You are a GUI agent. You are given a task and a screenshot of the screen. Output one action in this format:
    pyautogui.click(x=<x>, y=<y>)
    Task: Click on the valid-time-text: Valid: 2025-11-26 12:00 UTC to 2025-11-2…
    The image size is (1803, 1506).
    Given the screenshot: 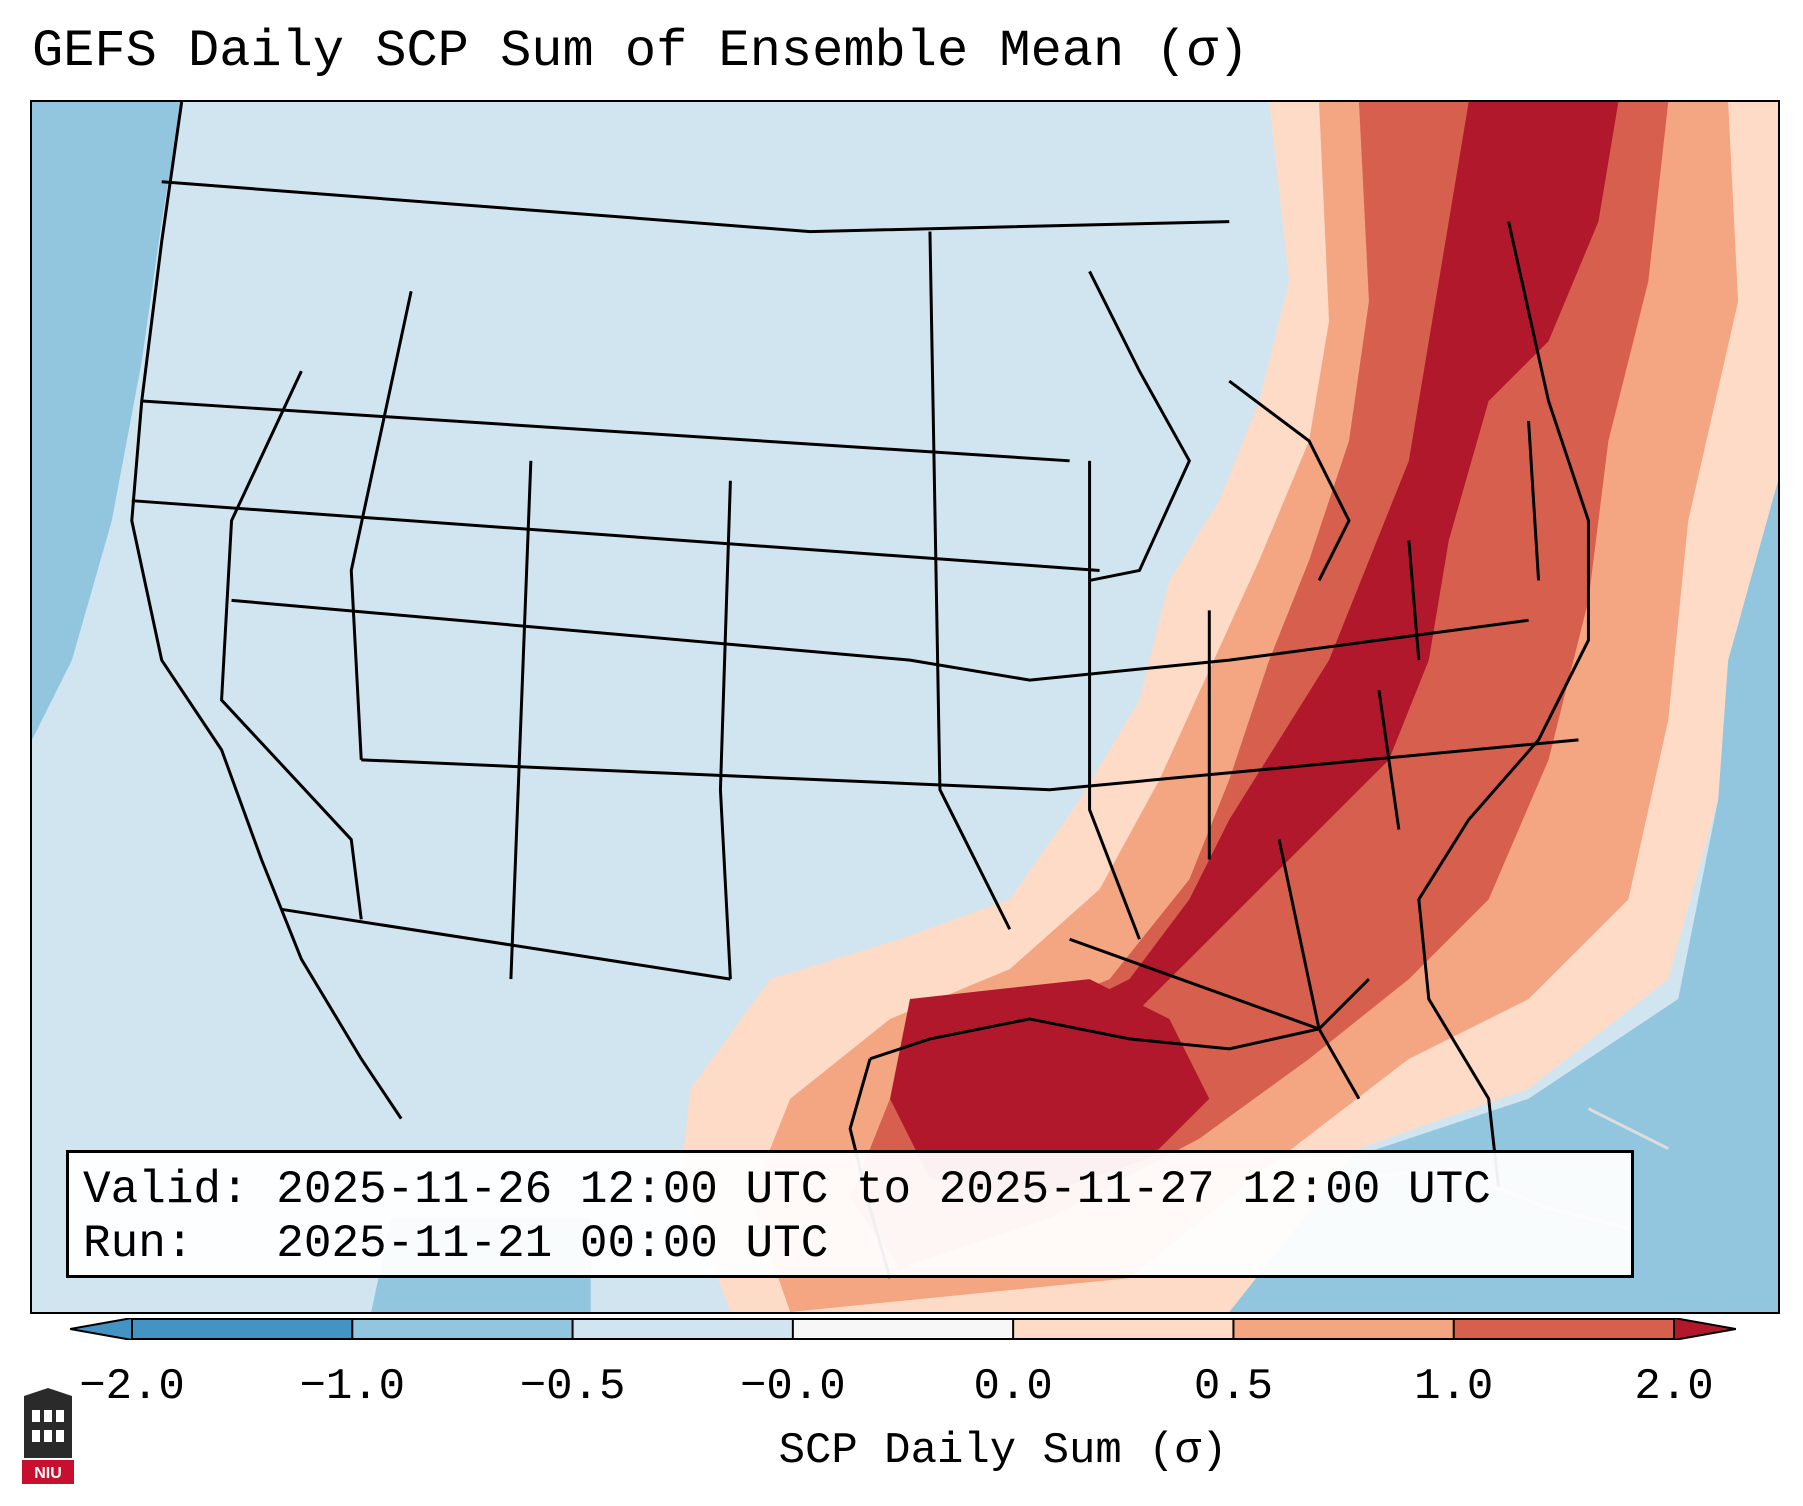 What is the action you would take?
    pyautogui.click(x=787, y=1190)
    